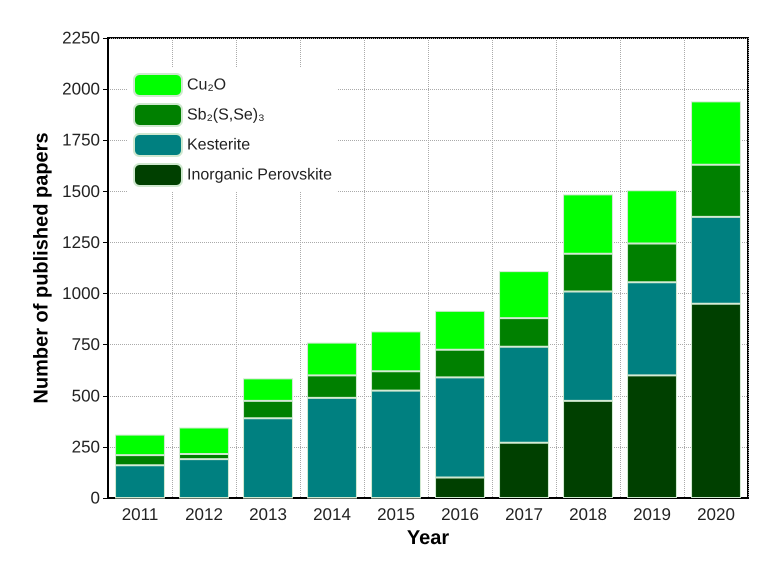 Image resolution: width=780 pixels, height=570 pixels. What do you see at coordinates (81, 242) in the screenshot?
I see `y-tick-label: 1250` at bounding box center [81, 242].